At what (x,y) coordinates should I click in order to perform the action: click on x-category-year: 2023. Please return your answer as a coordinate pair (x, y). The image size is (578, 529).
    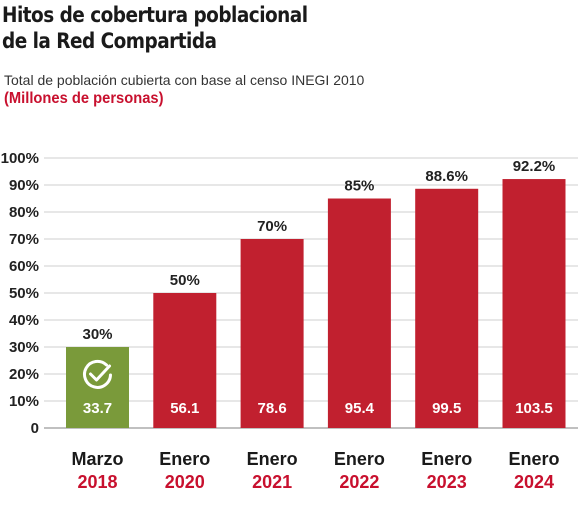
    Looking at the image, I should click on (447, 482).